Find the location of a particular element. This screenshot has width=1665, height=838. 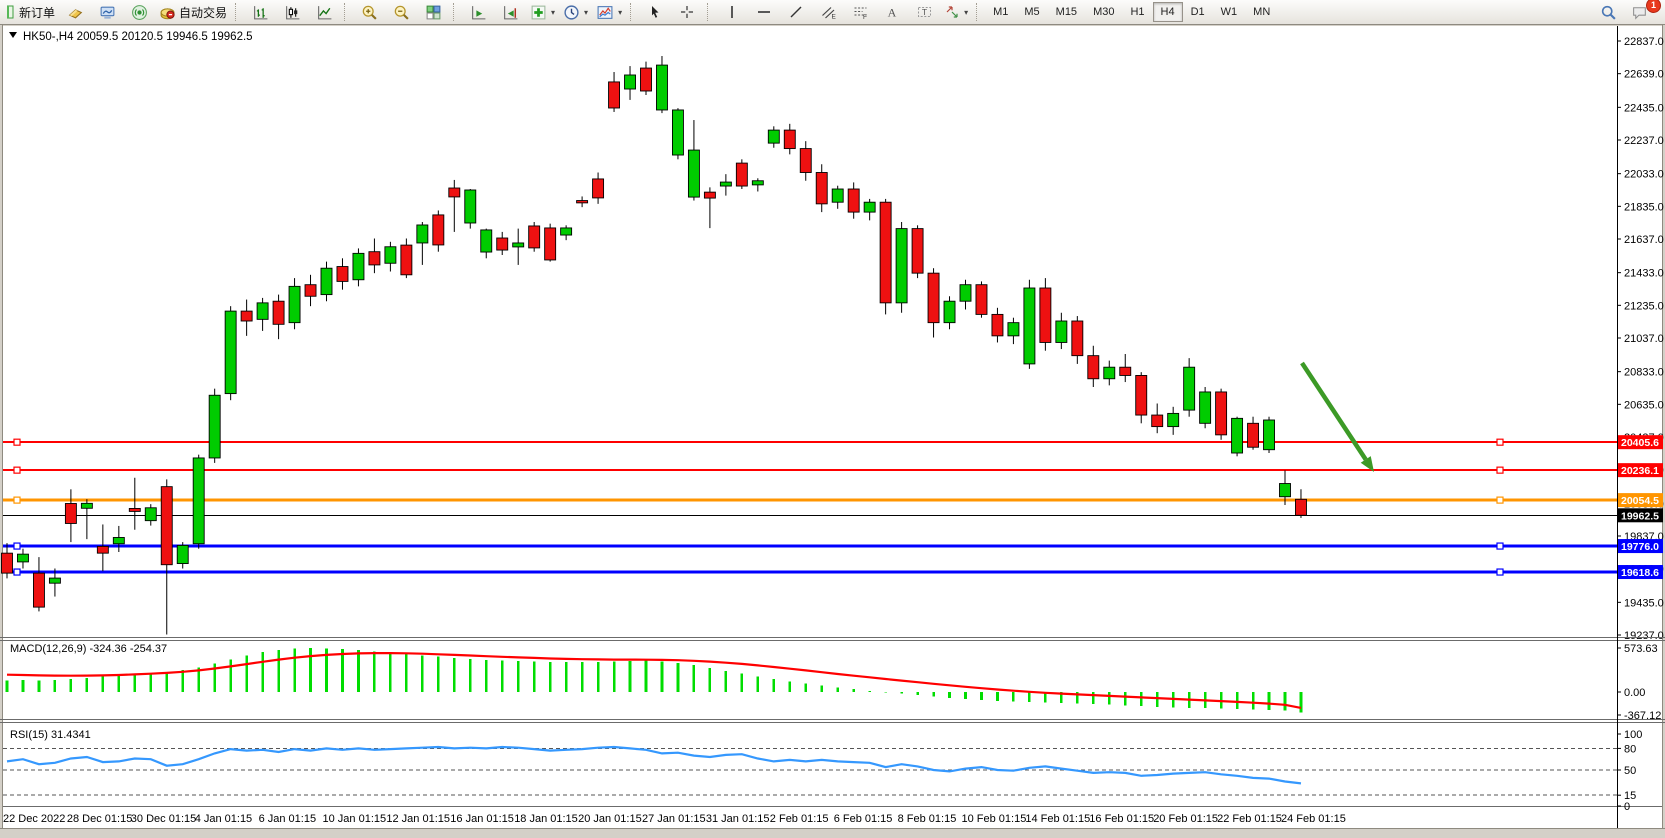

crosshair-button is located at coordinates (687, 12).